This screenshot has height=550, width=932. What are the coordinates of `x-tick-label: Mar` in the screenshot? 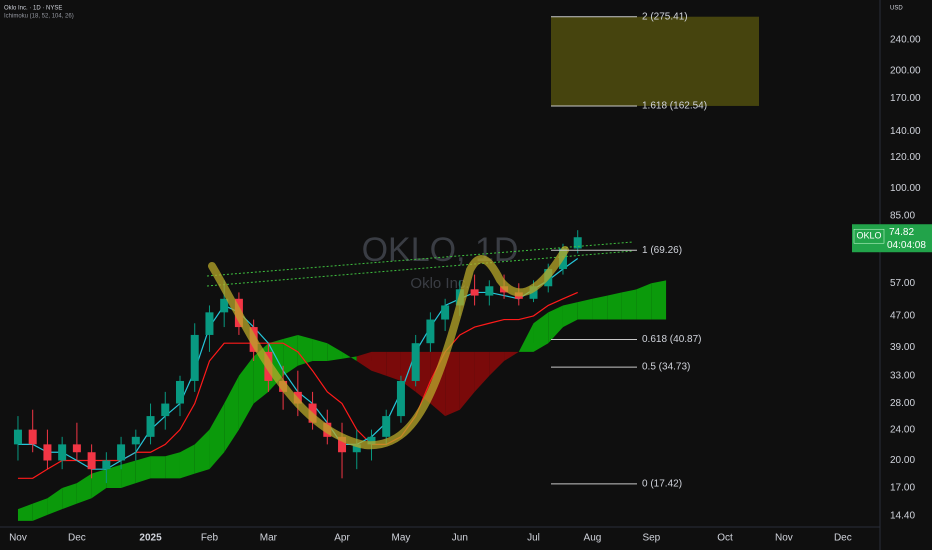 It's located at (269, 538).